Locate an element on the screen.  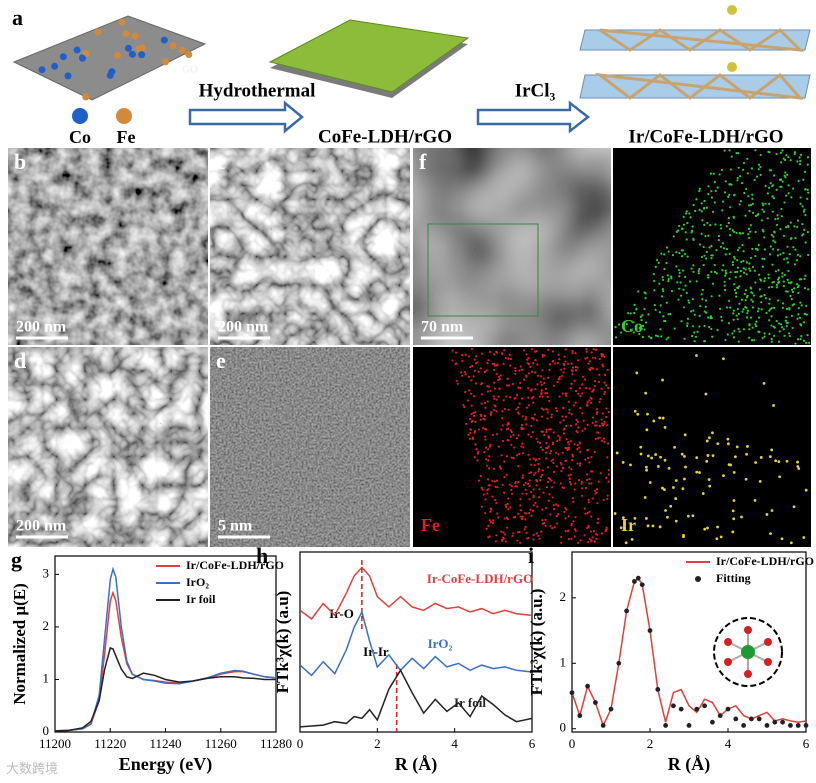
data-point is located at coordinates (759, 719).